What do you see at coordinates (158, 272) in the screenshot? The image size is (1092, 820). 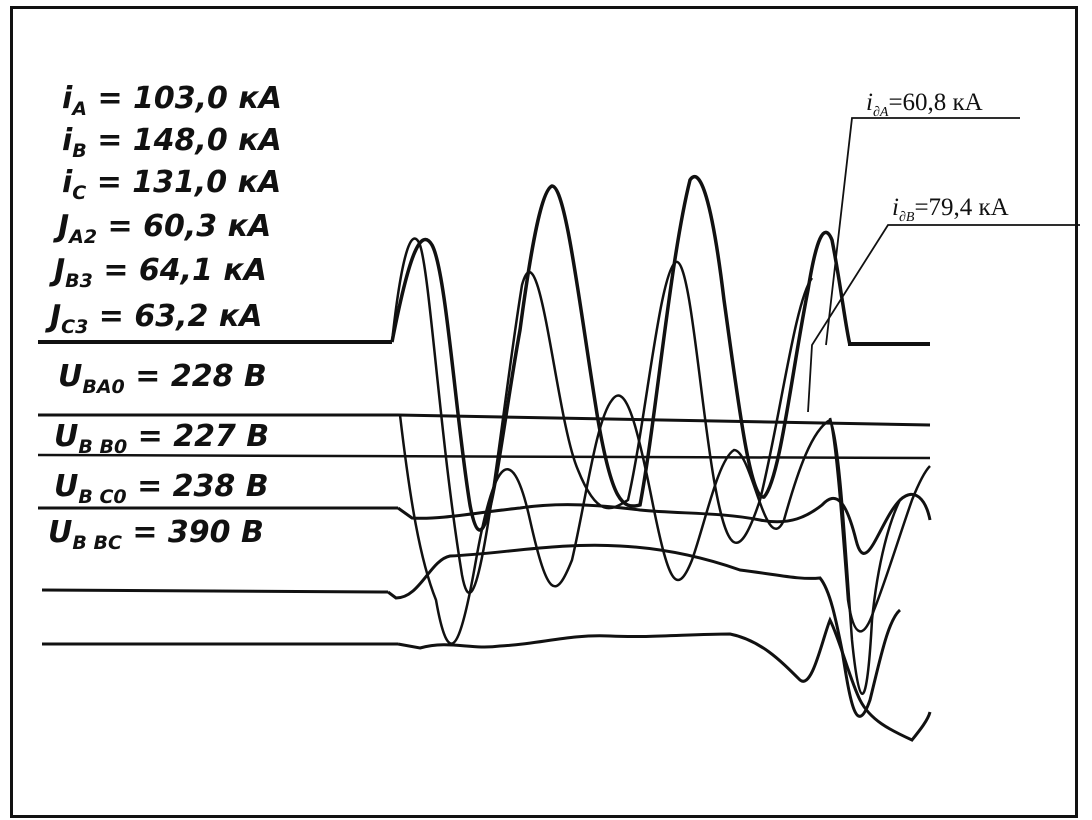 I see `reading-jb3: JB3 = 64,1 кА` at bounding box center [158, 272].